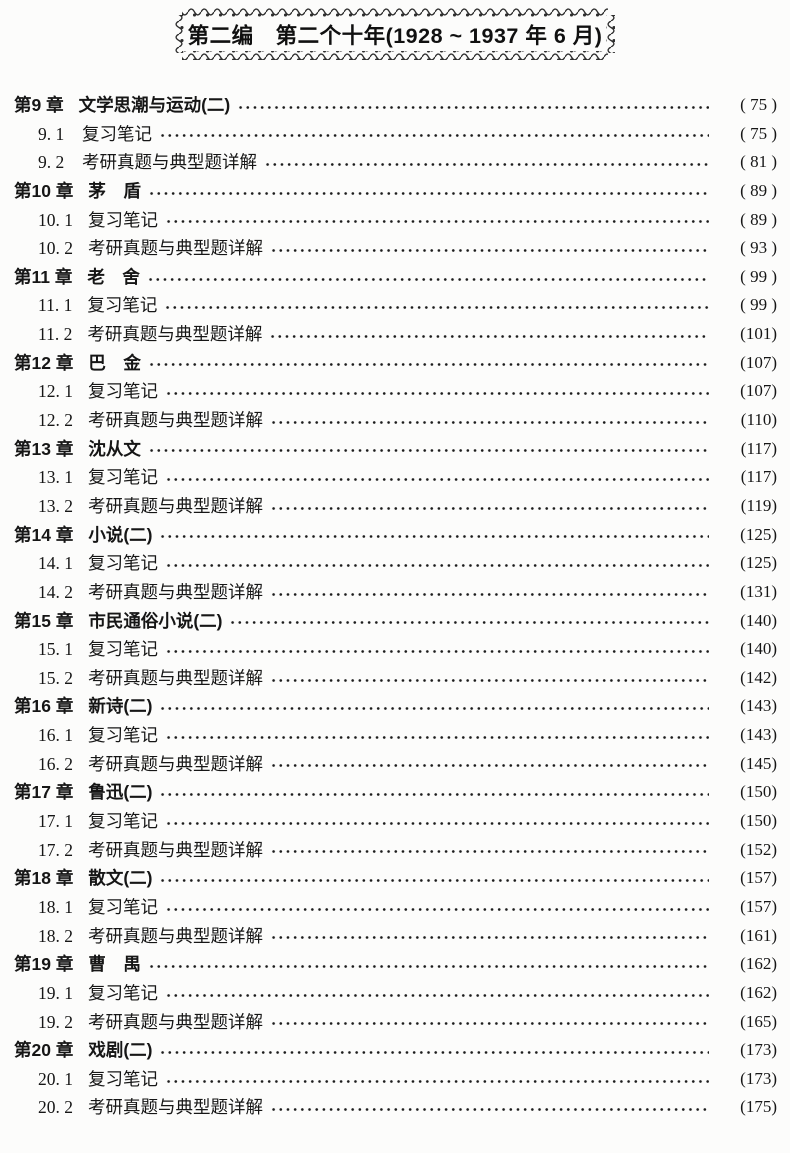  I want to click on toc-entry-title: 市民通俗小说(二), so click(155, 620).